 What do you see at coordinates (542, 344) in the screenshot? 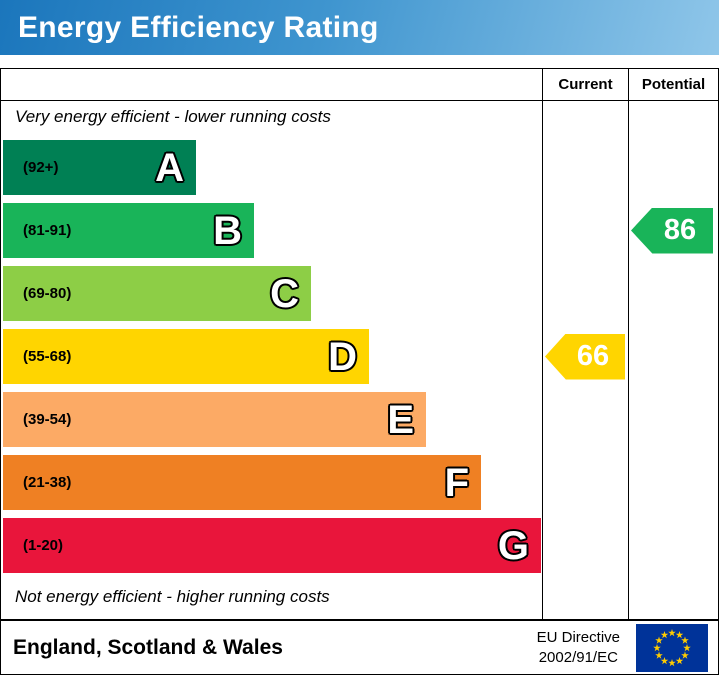
I see `current-column-divider` at bounding box center [542, 344].